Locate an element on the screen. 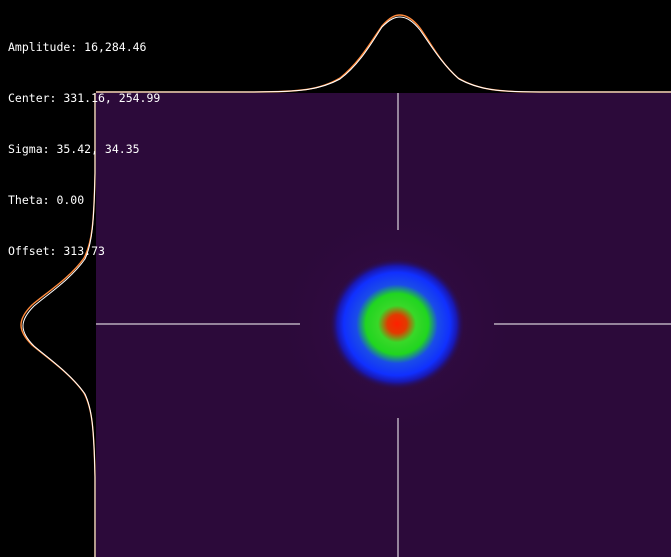 The width and height of the screenshot is (671, 557). vertical-profile-data-curve is located at coordinates (59, 325).